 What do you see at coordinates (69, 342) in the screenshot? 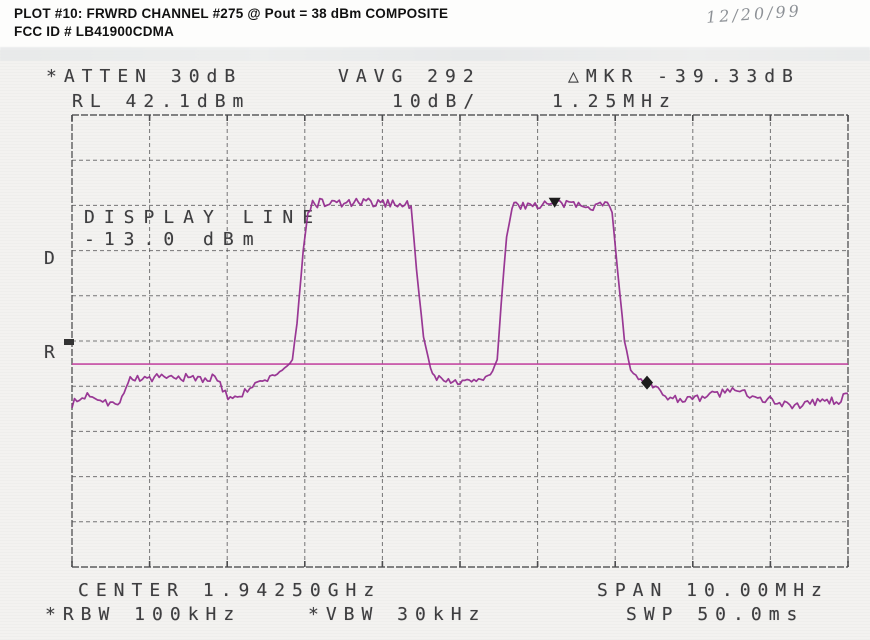
I see `ref-level-tick` at bounding box center [69, 342].